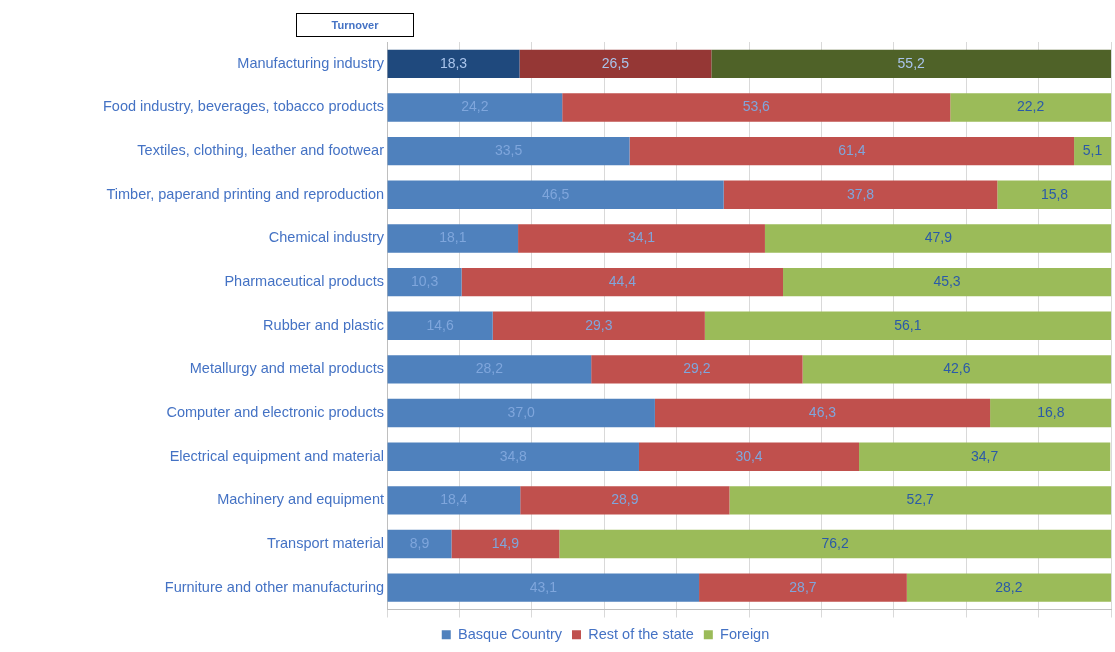 The width and height of the screenshot is (1115, 652). I want to click on data-label: 42,6, so click(957, 368).